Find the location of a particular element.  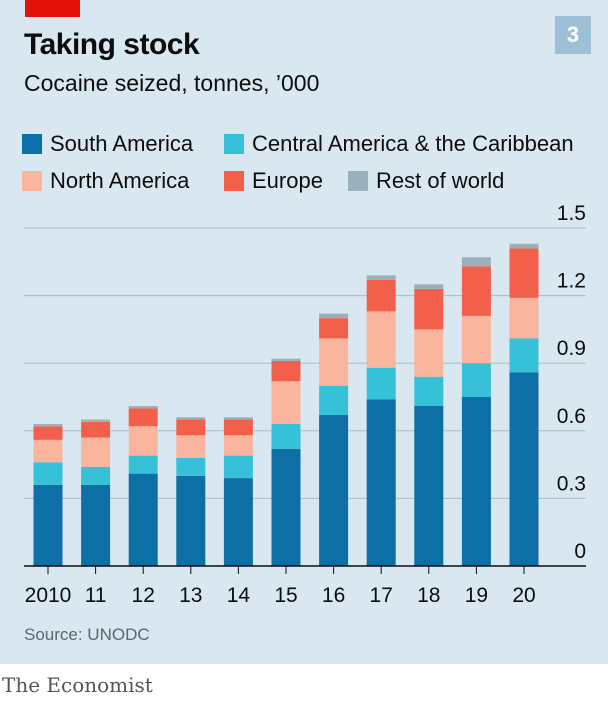

legend-item-rest-of-world: Rest of world is located at coordinates (426, 181).